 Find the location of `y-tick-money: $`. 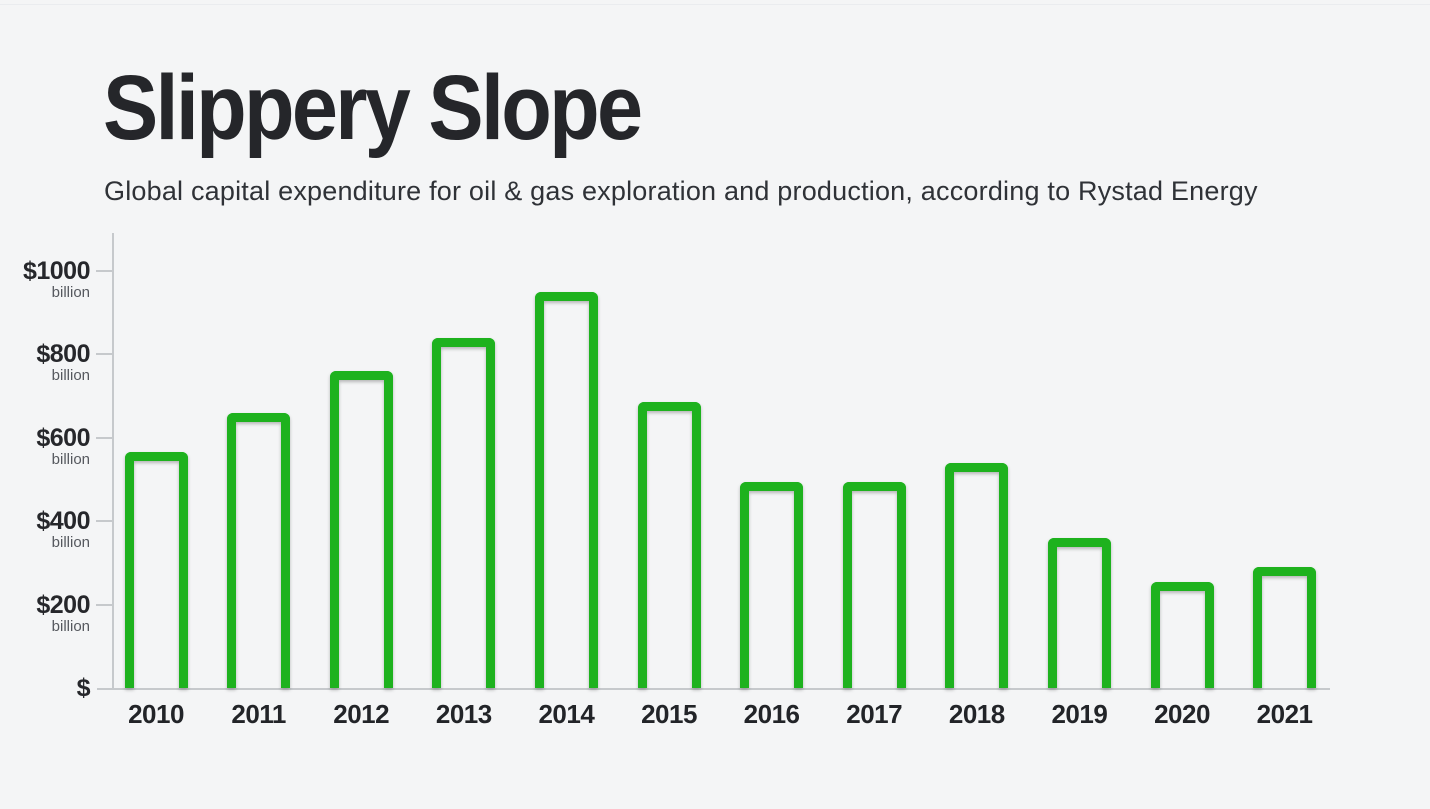

y-tick-money: $ is located at coordinates (83, 688).